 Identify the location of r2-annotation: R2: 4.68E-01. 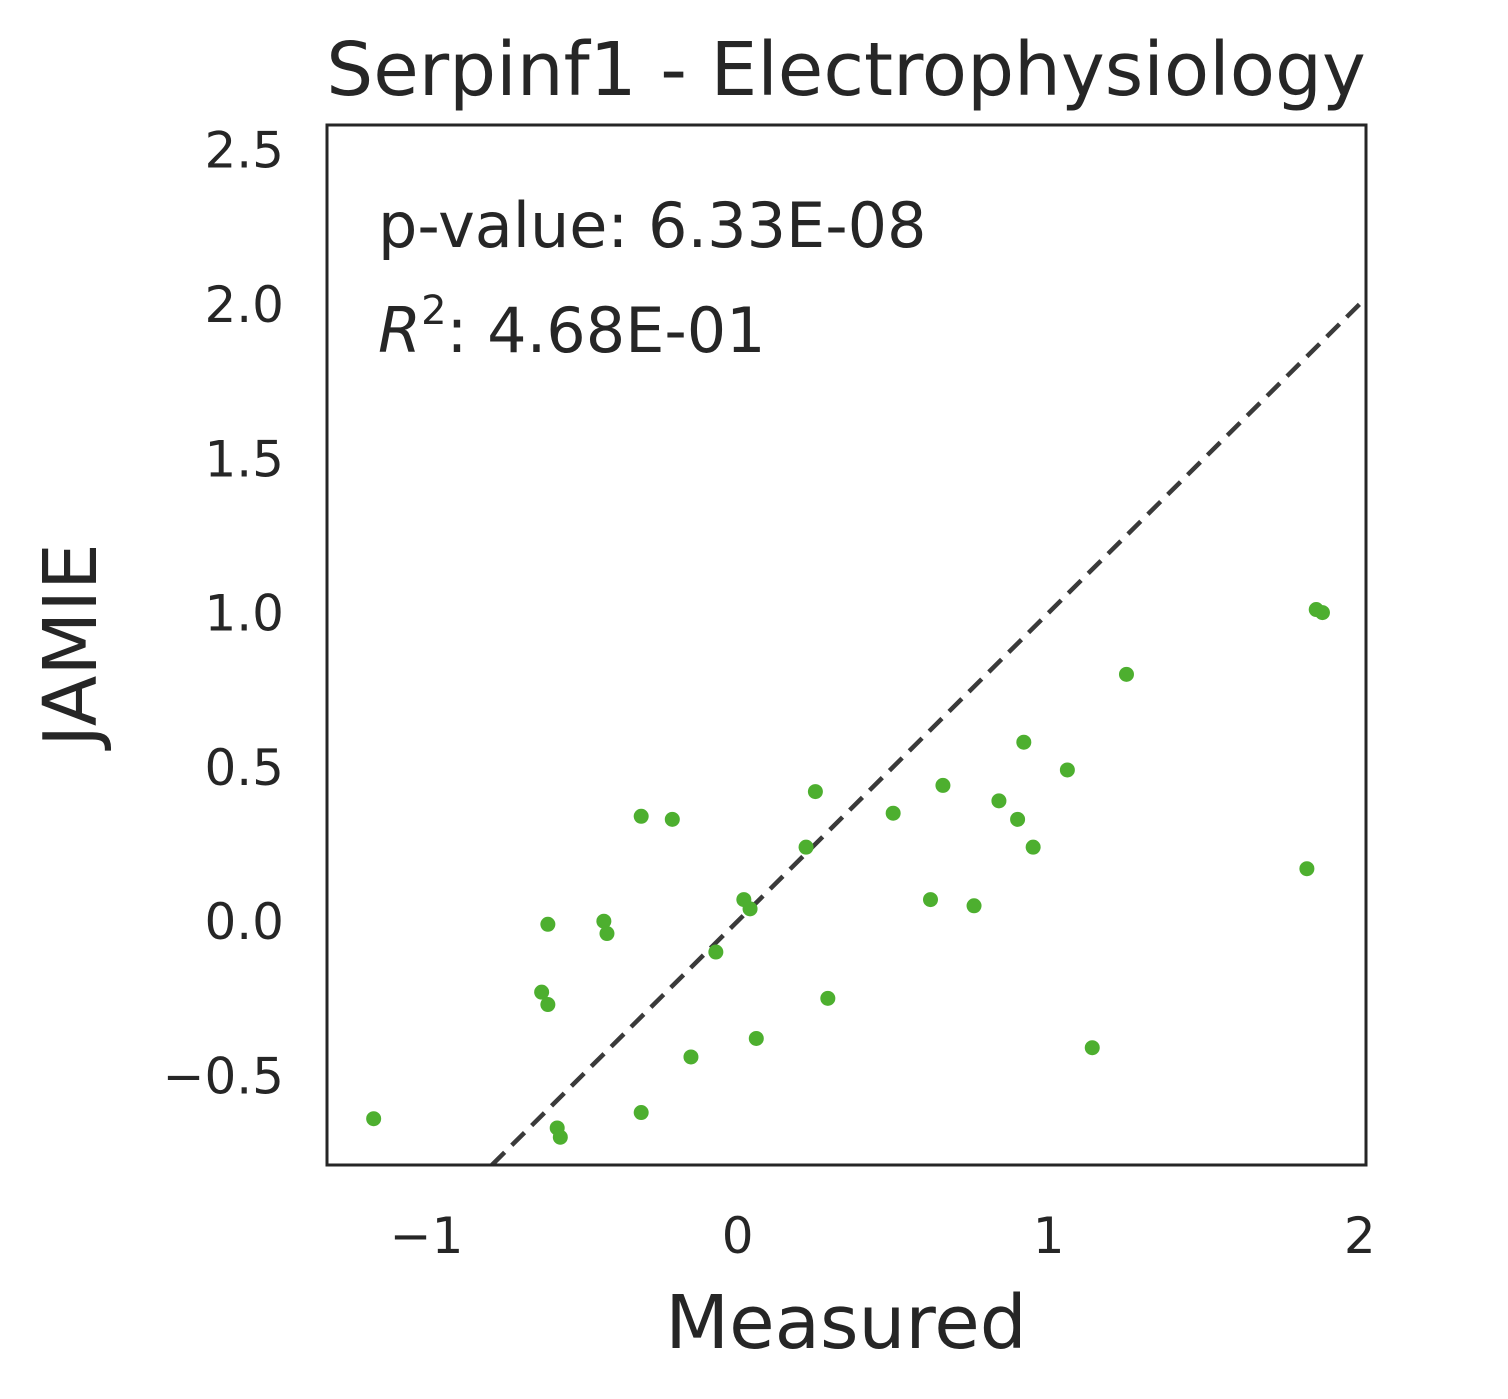
(572, 327).